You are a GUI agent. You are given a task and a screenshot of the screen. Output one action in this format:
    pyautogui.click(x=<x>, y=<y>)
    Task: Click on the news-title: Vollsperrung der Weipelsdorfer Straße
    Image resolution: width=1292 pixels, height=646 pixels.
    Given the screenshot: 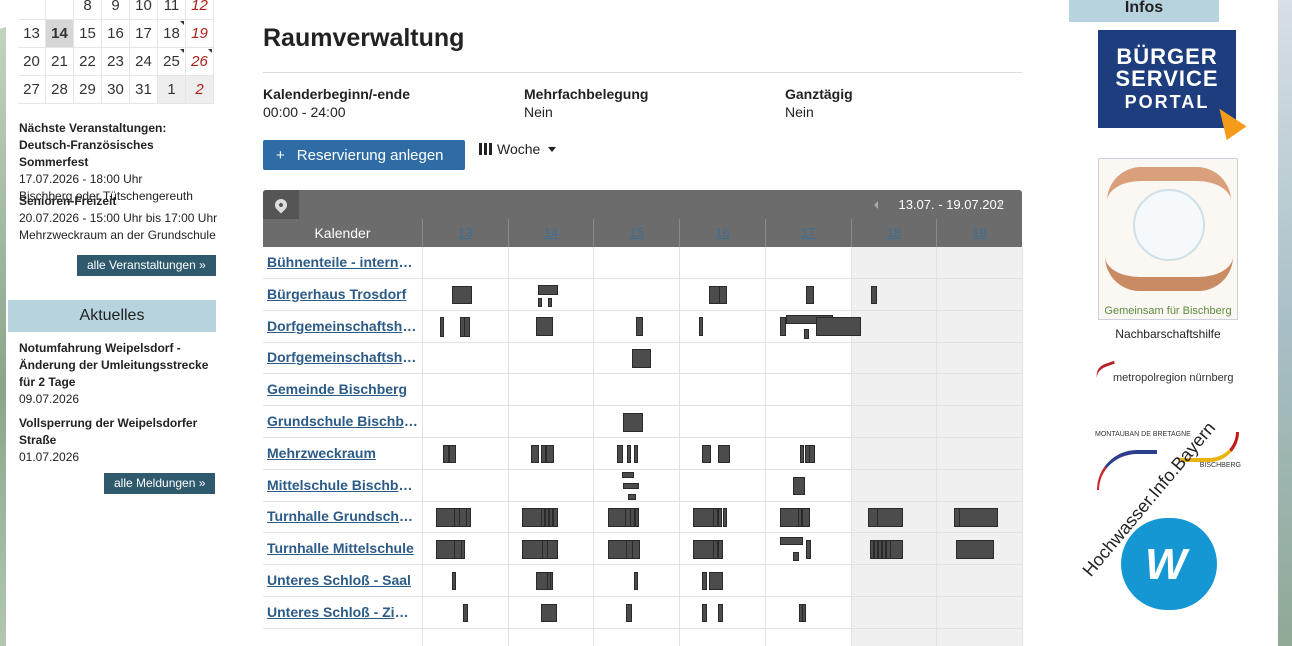 What is the action you would take?
    pyautogui.click(x=108, y=431)
    